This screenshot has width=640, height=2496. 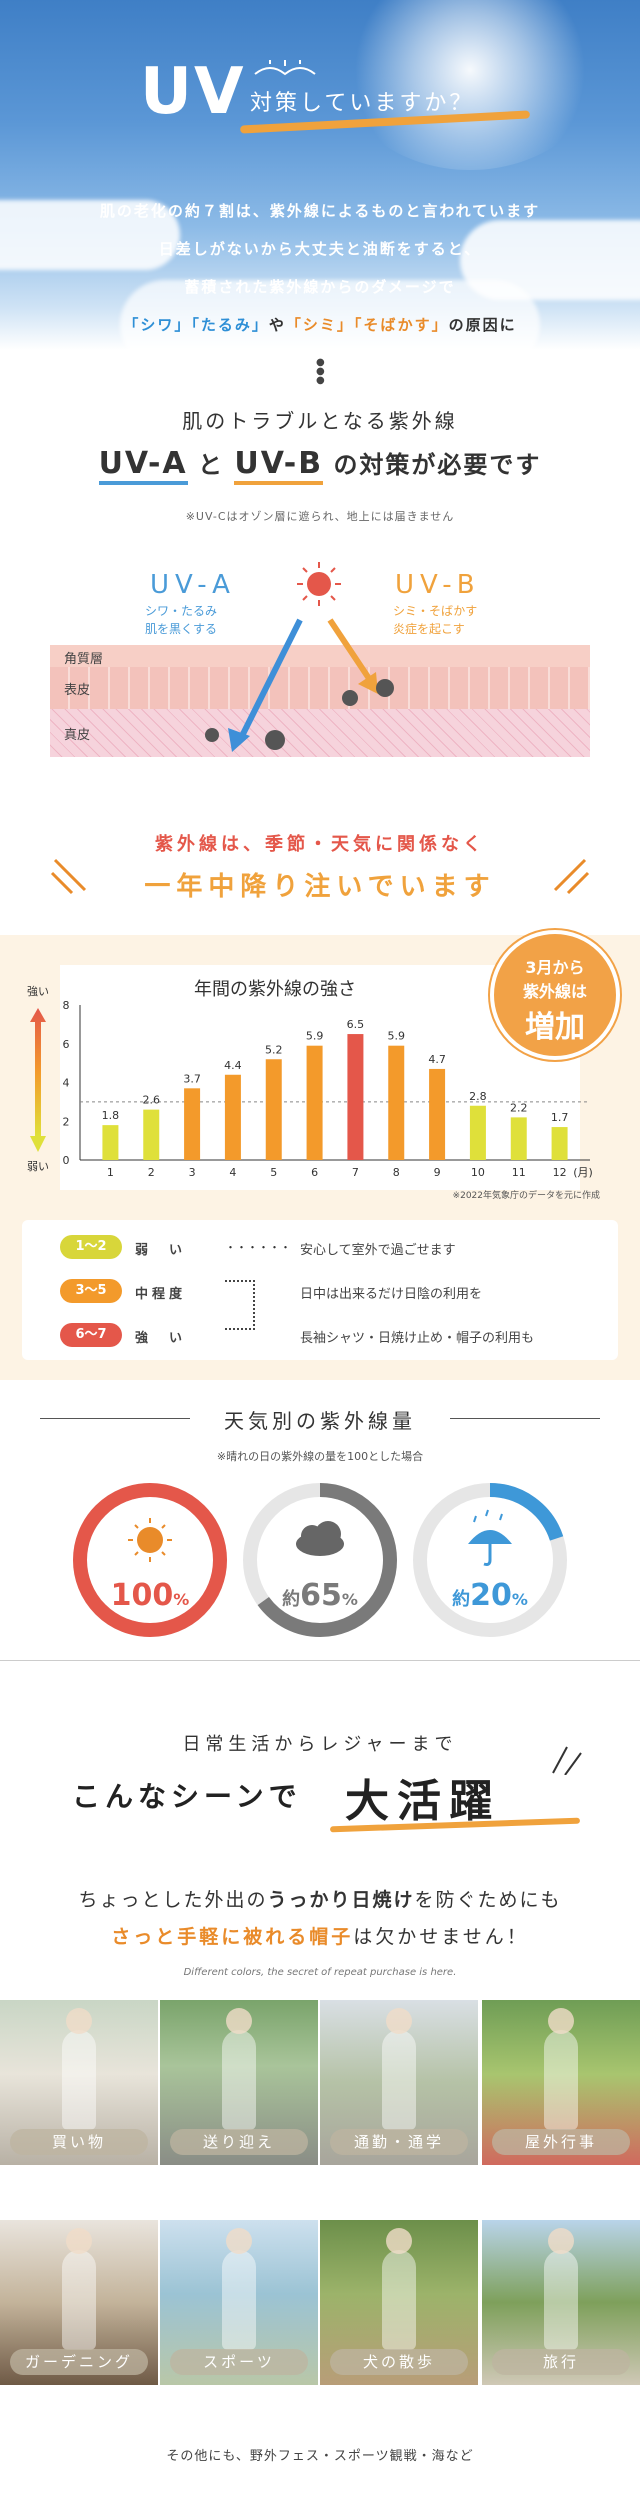 I want to click on scene-label: 旅行, so click(x=561, y=2362).